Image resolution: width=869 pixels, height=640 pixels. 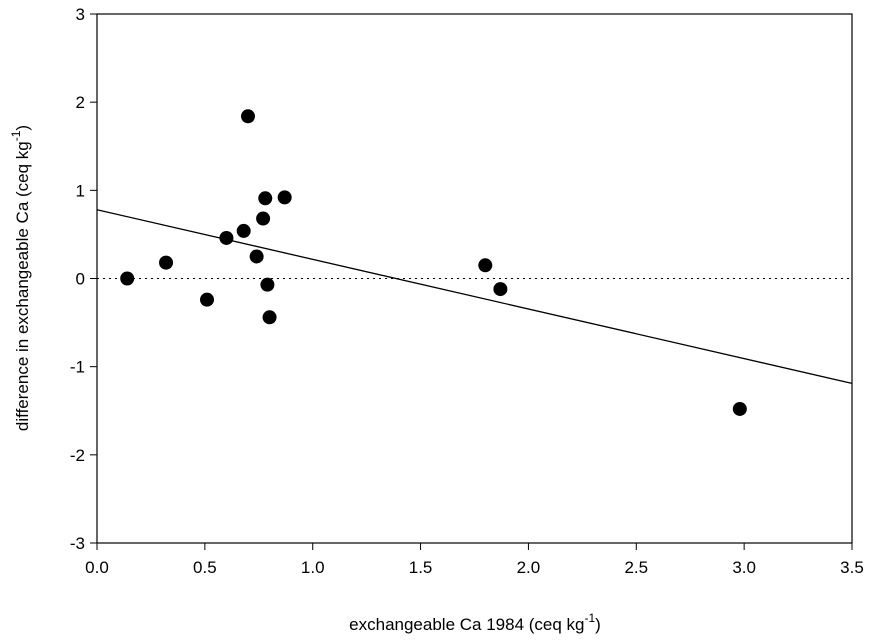 What do you see at coordinates (80, 102) in the screenshot?
I see `y-tick-label: 2` at bounding box center [80, 102].